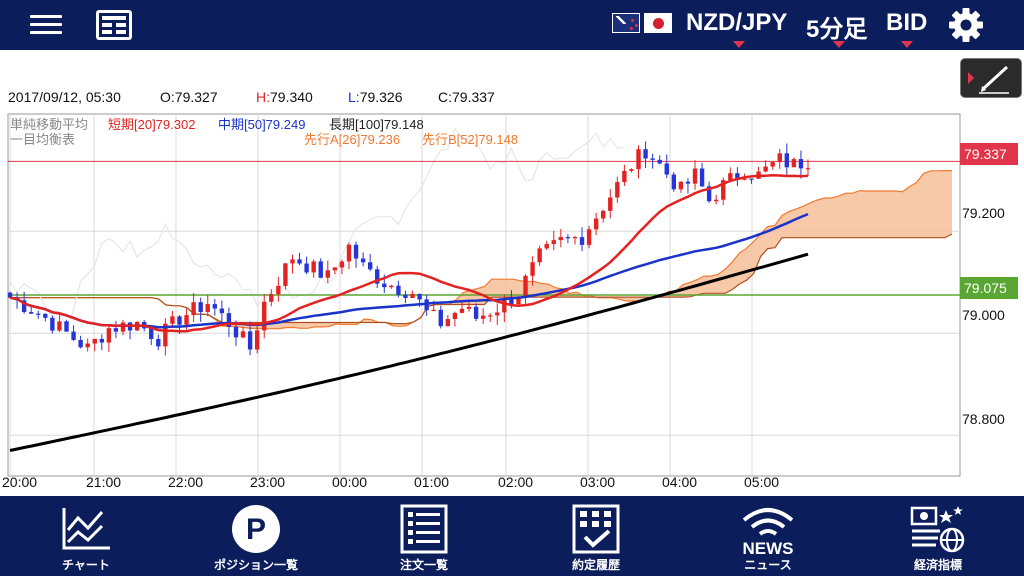 This screenshot has width=1024, height=576. Describe the element at coordinates (512, 536) in the screenshot. I see `bottom-navigation: チャート P ポジション一覧 注文一覧` at that location.